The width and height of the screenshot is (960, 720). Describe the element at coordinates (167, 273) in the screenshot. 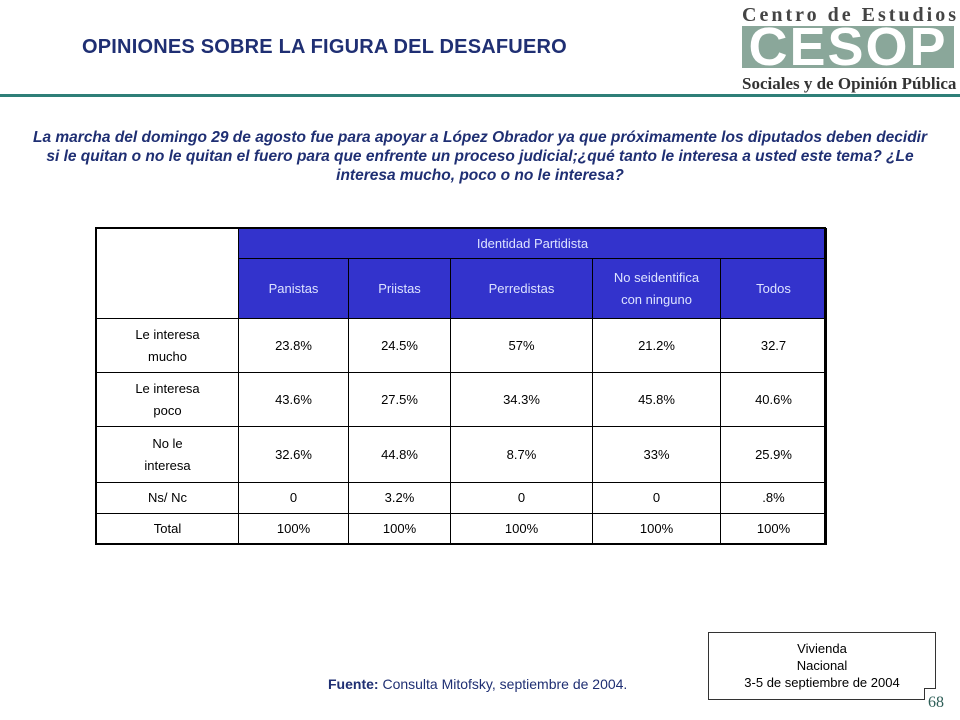

I see `table-corner-cell` at that location.